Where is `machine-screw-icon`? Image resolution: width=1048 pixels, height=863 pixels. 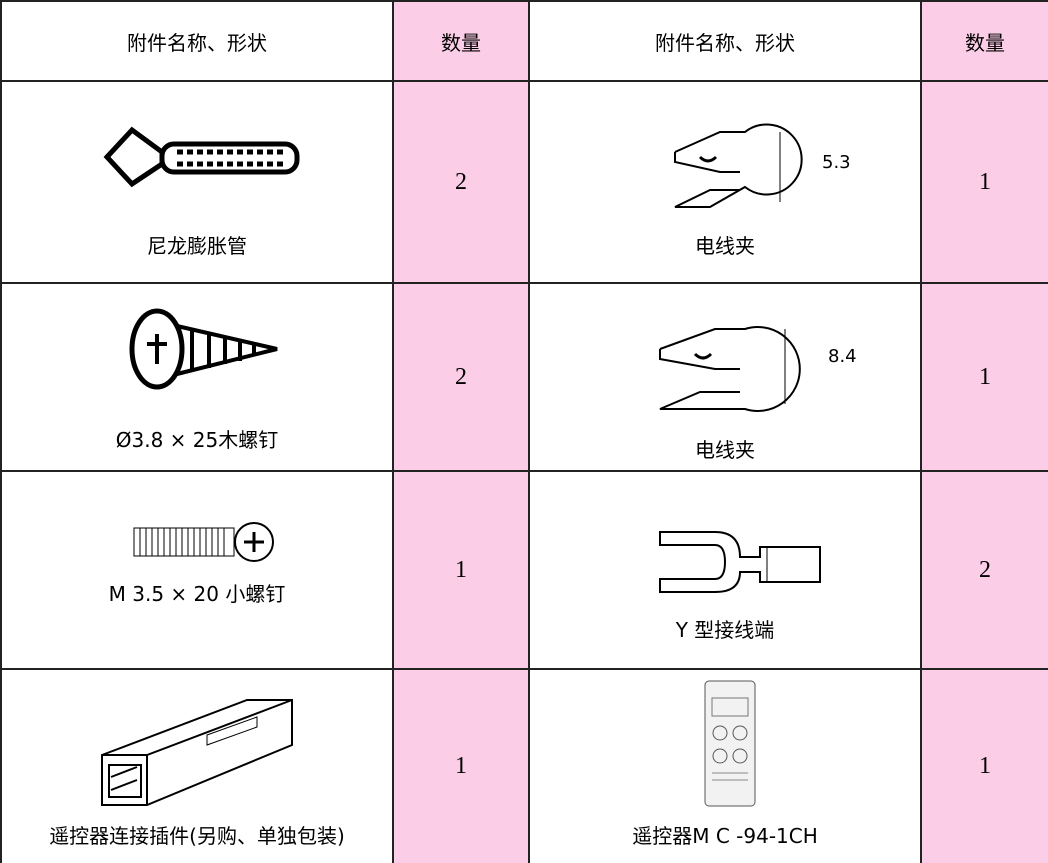 machine-screw-icon is located at coordinates (203, 542).